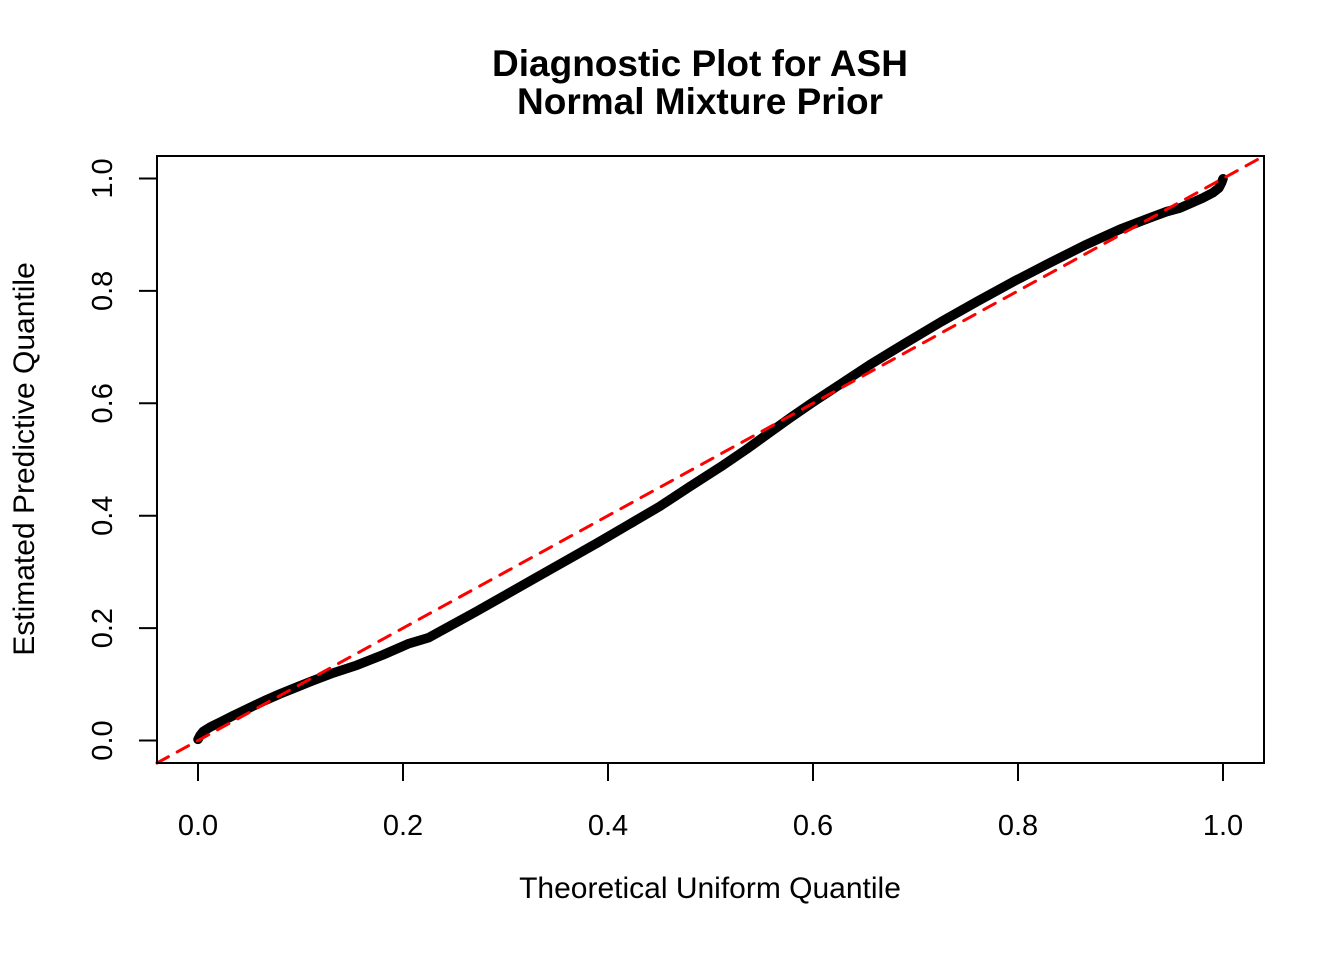 This screenshot has height=960, width=1344. I want to click on y-axis-ticks, so click(148, 459).